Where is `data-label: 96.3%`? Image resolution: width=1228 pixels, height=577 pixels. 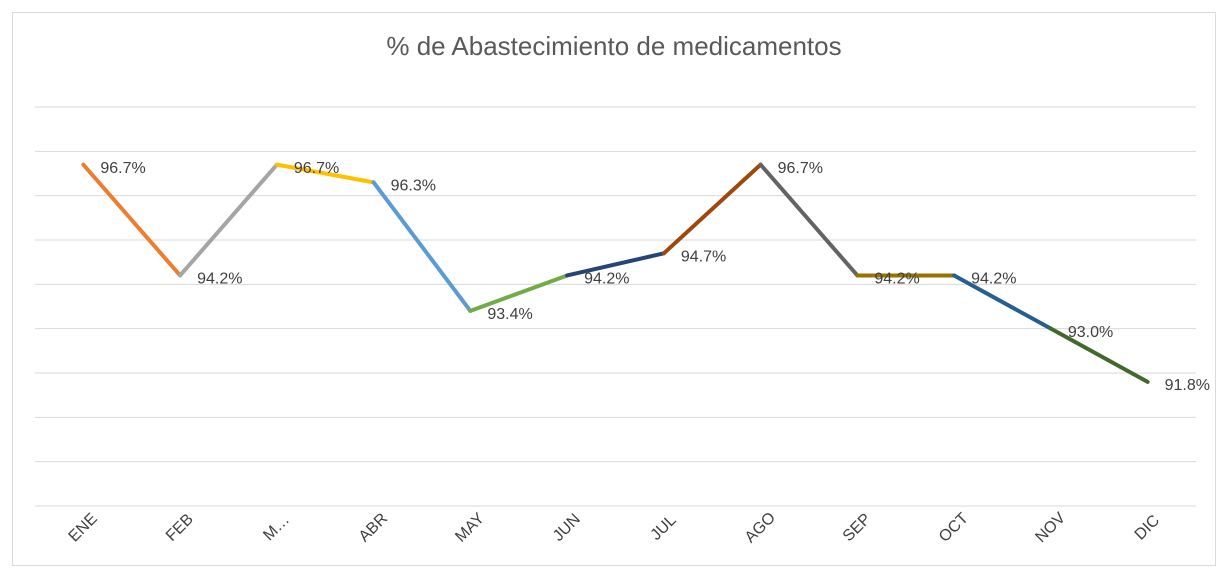
data-label: 96.3% is located at coordinates (413, 186).